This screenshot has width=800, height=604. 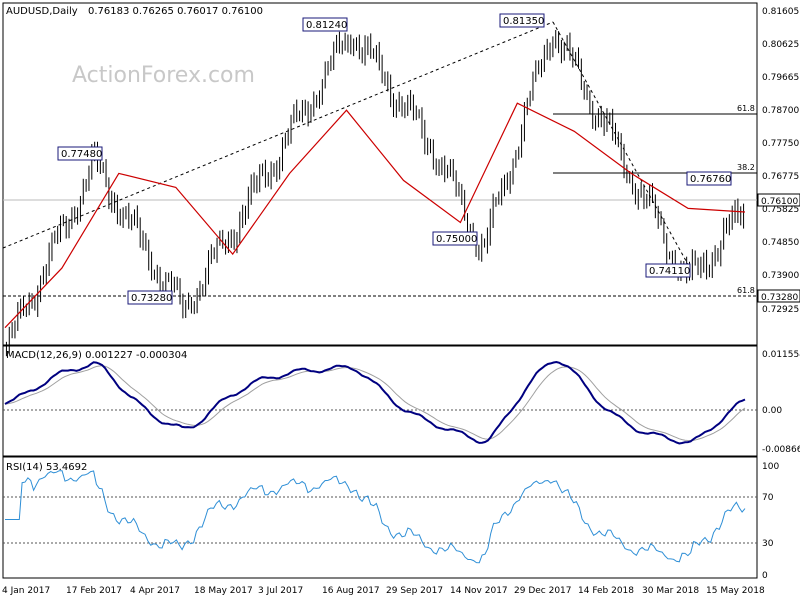 I want to click on last-price-tag: 0.76100, so click(x=779, y=202).